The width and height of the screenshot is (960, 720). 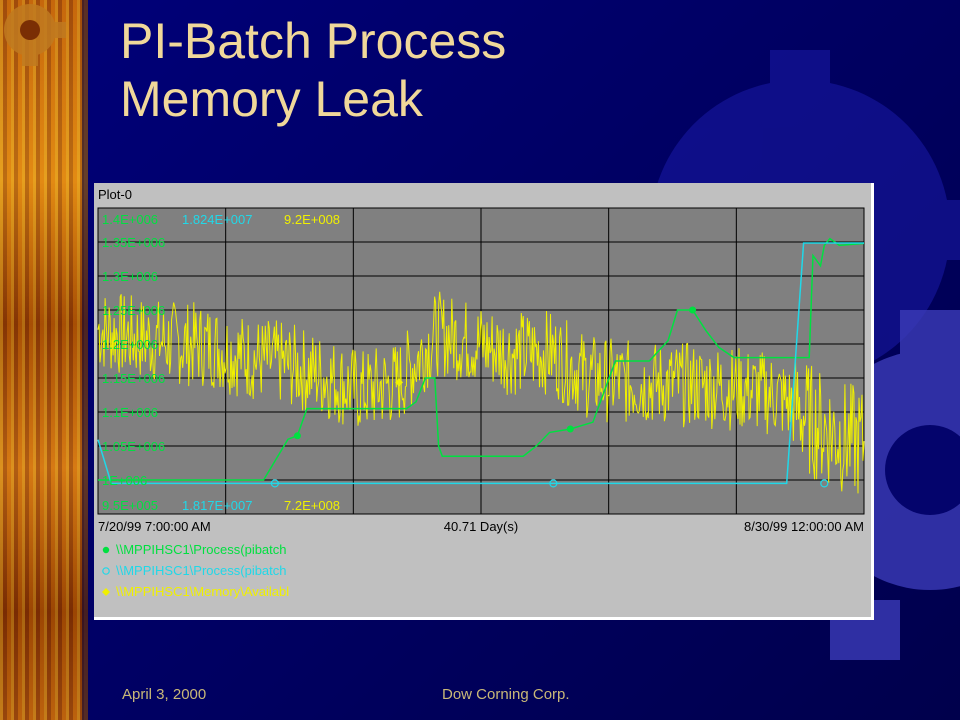 I want to click on y-tick-label: 1.15E+006, so click(x=133, y=378).